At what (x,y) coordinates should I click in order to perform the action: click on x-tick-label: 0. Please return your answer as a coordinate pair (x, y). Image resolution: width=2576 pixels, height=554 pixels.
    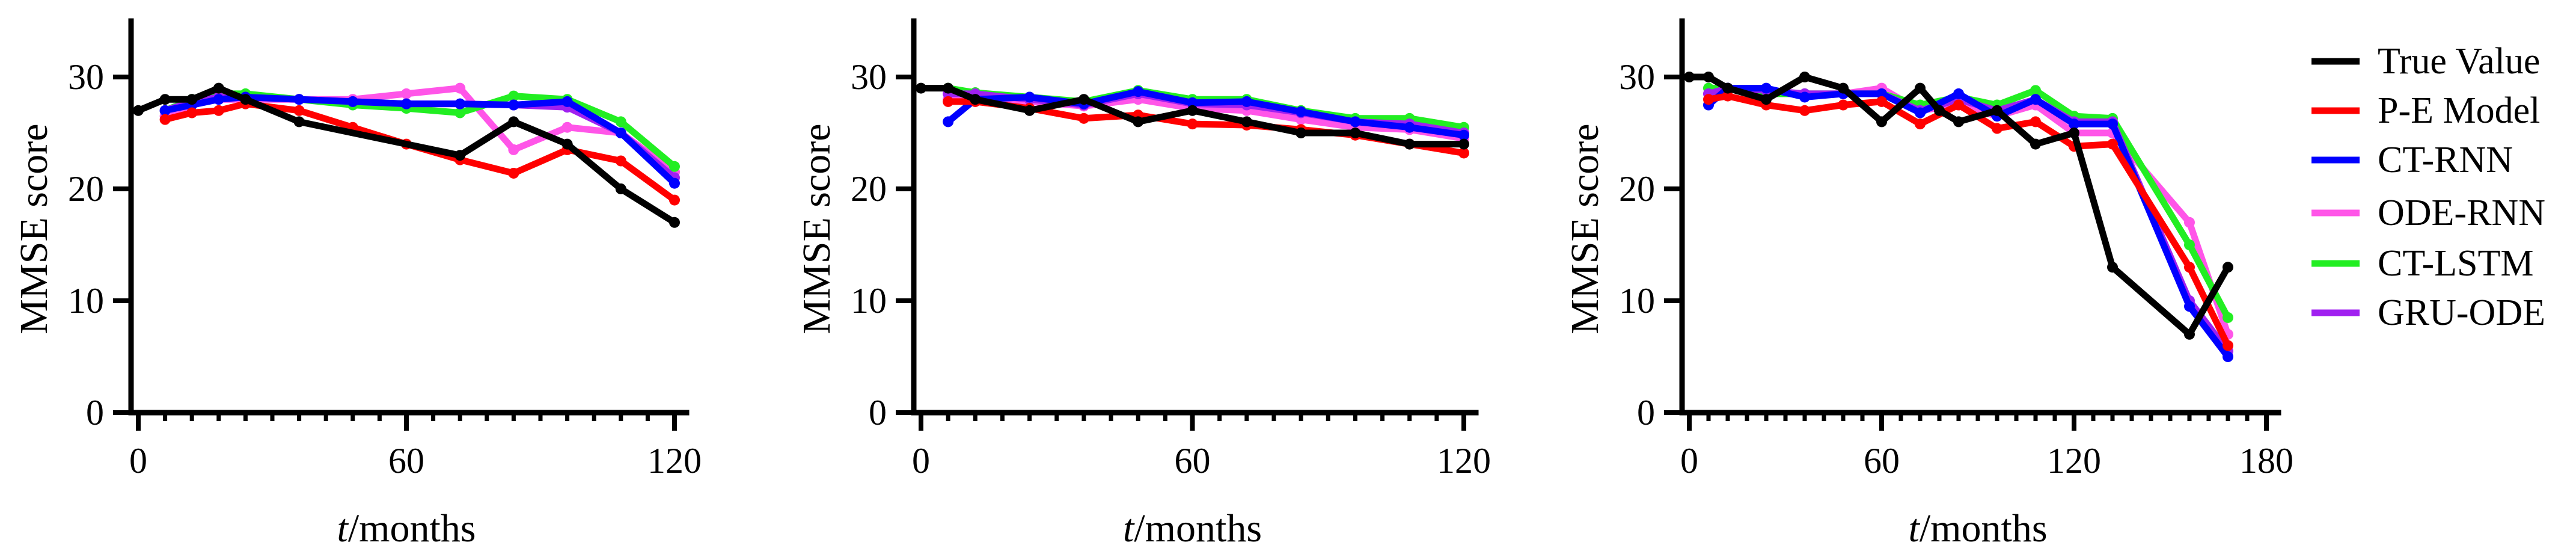
    Looking at the image, I should click on (921, 461).